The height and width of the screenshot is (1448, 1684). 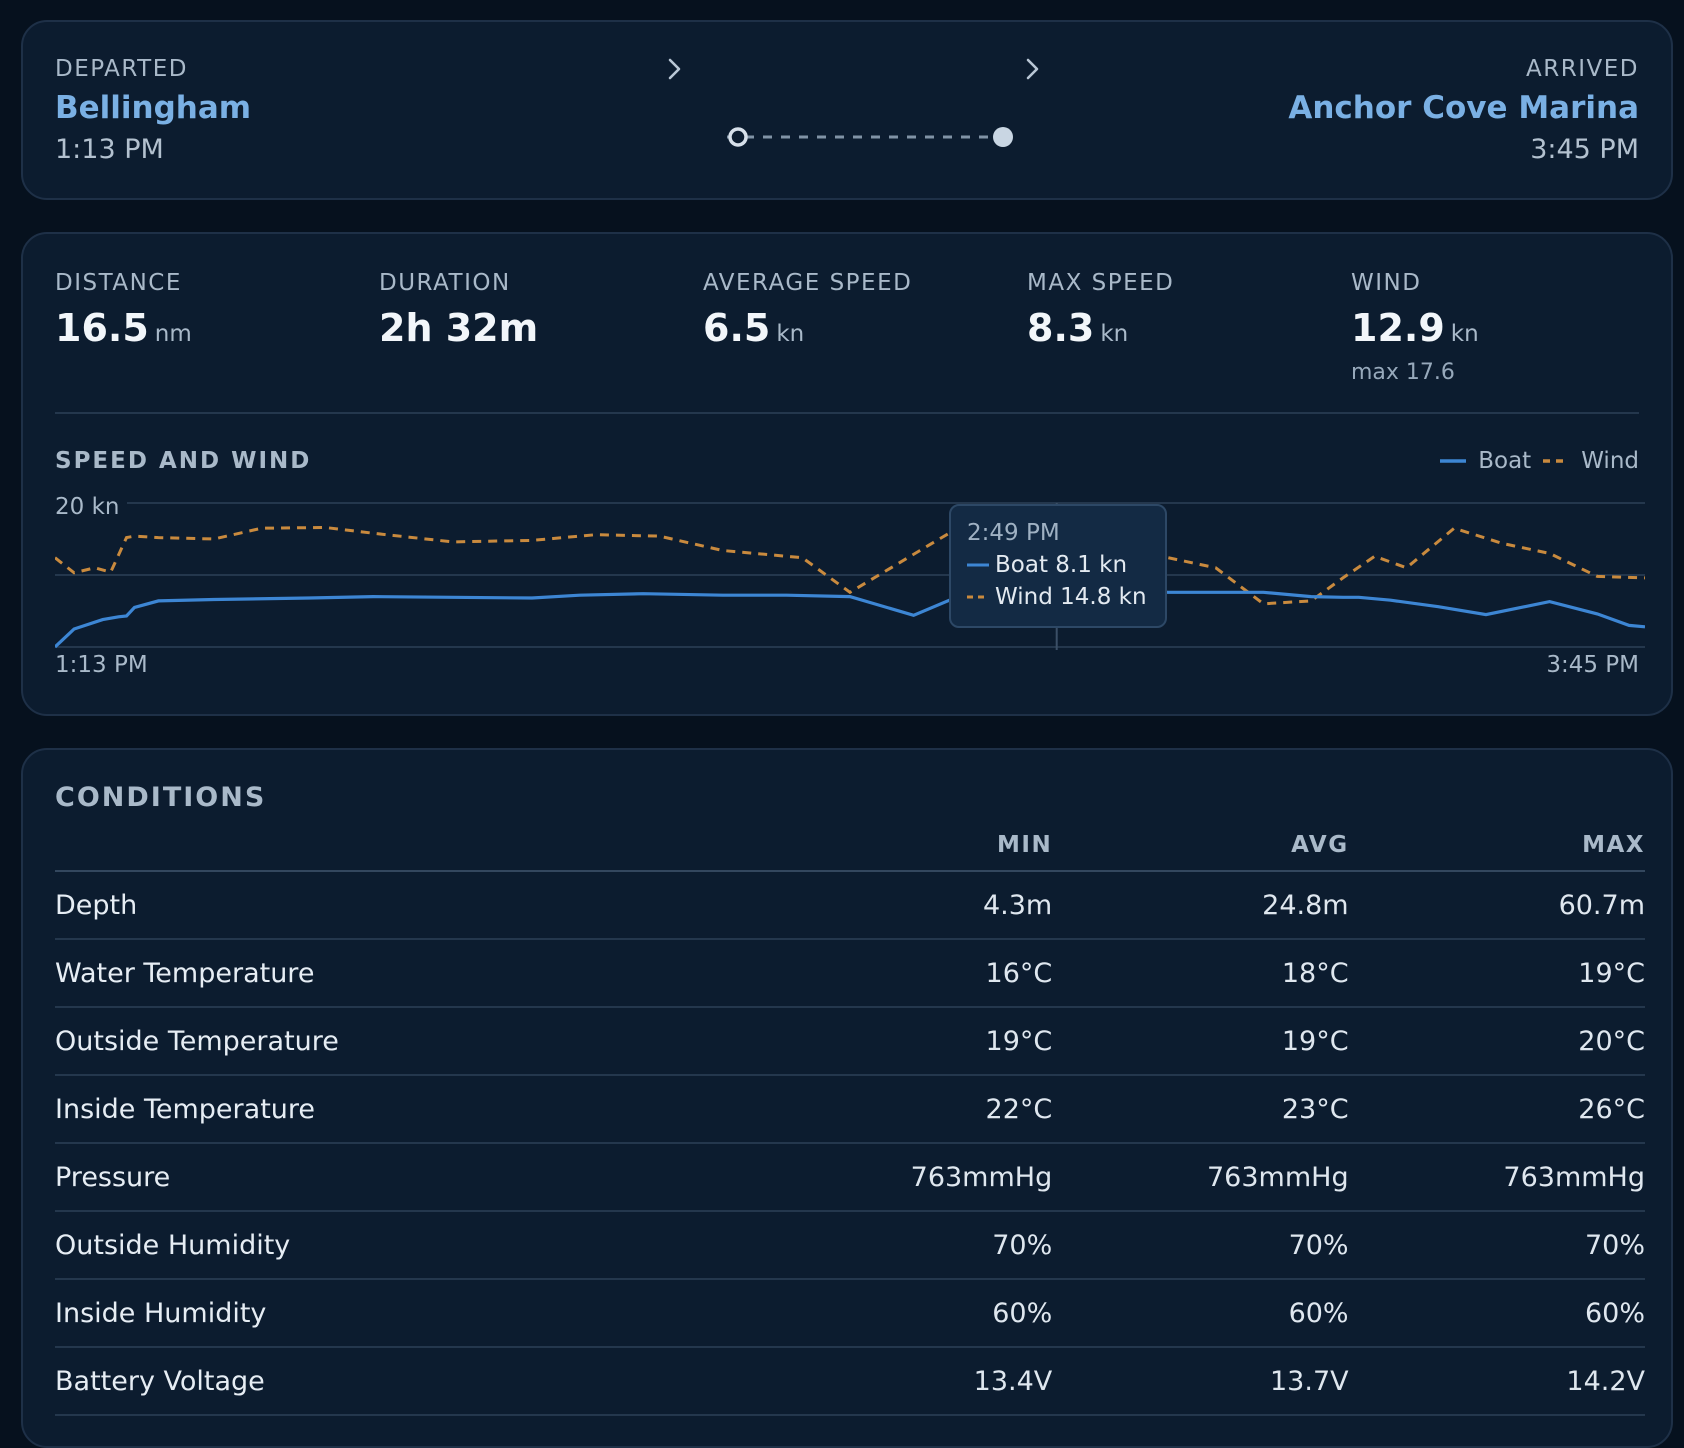 I want to click on legend-wind-swatch, so click(x=1556, y=461).